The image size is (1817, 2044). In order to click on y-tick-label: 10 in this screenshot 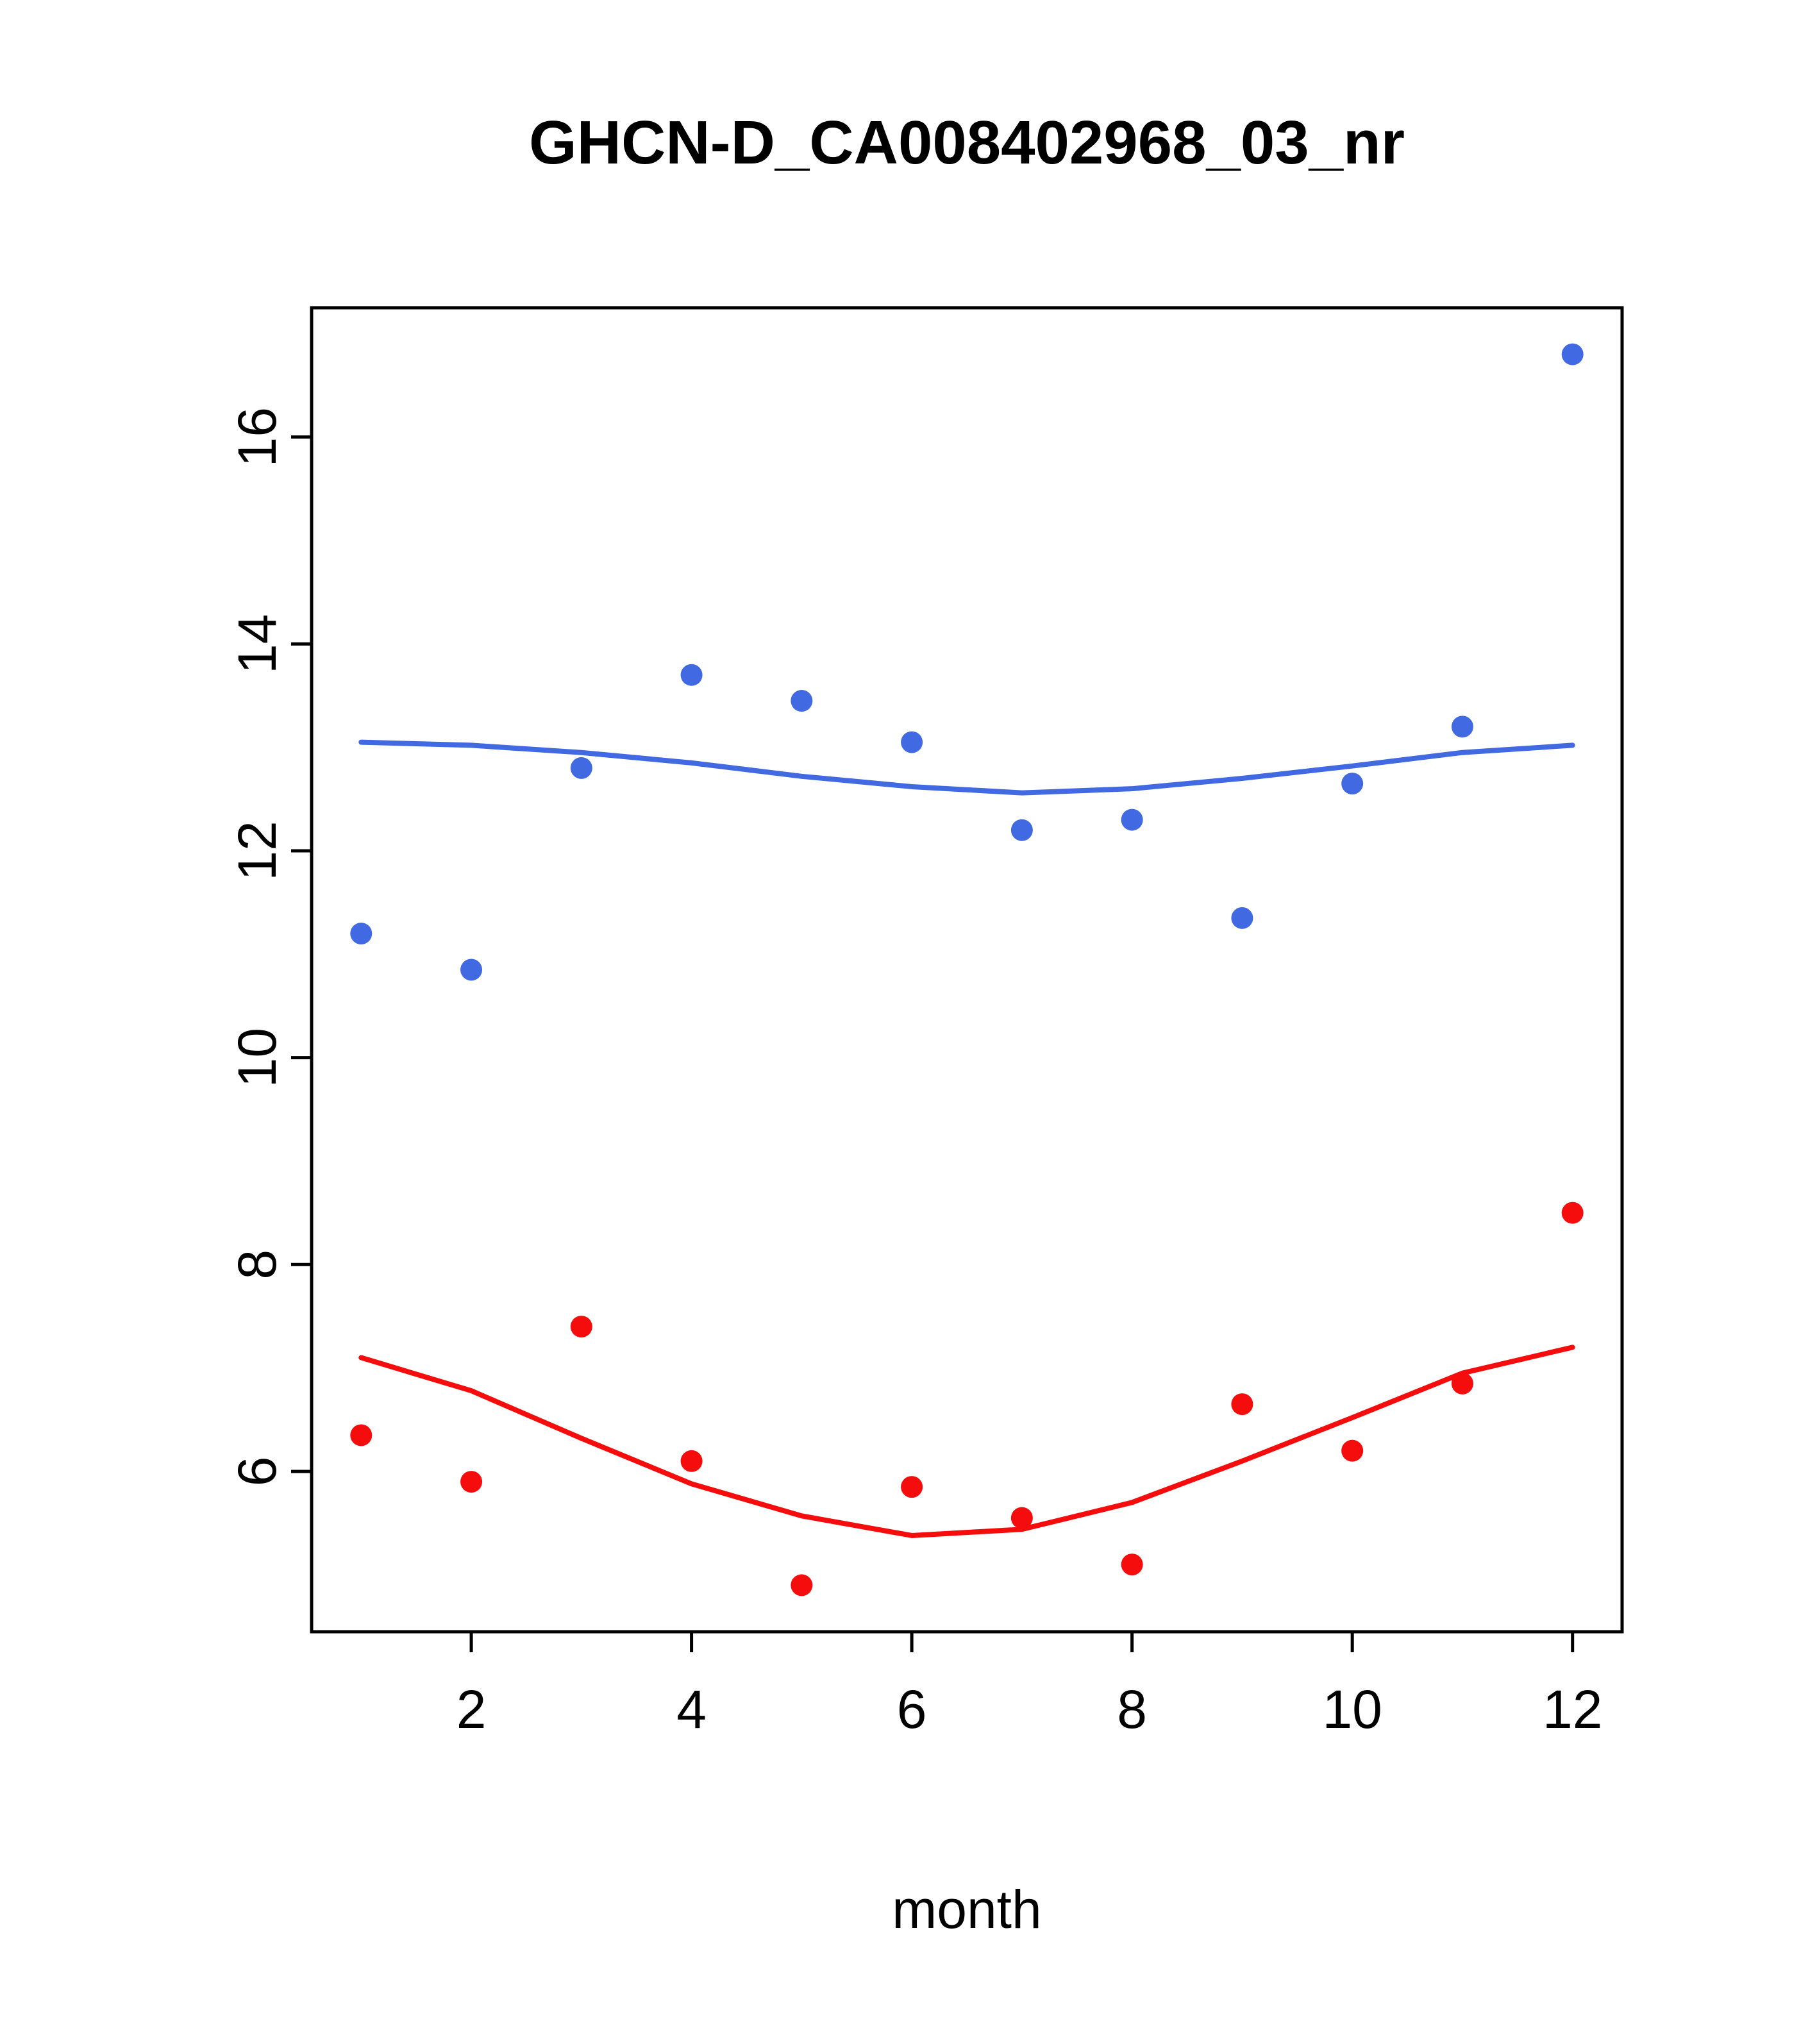, I will do `click(257, 1057)`.